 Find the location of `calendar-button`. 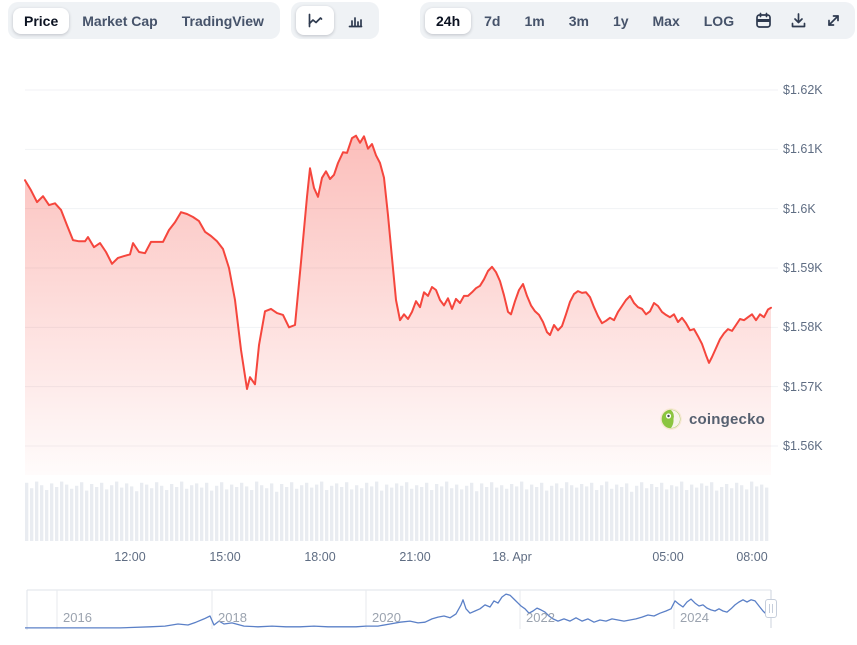

calendar-button is located at coordinates (763, 20).